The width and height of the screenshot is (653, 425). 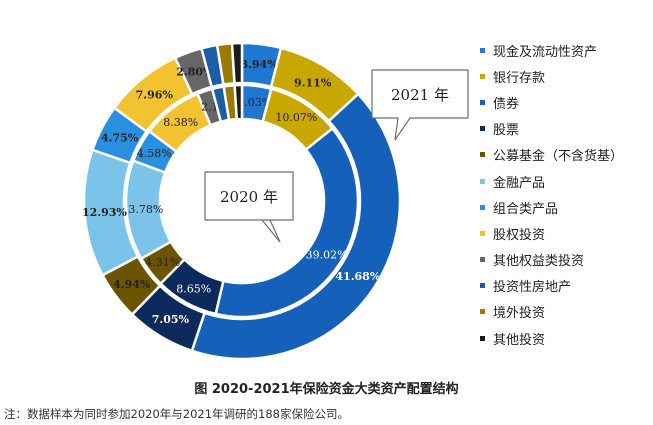 I want to click on legend-label: 银行存款, so click(x=519, y=78).